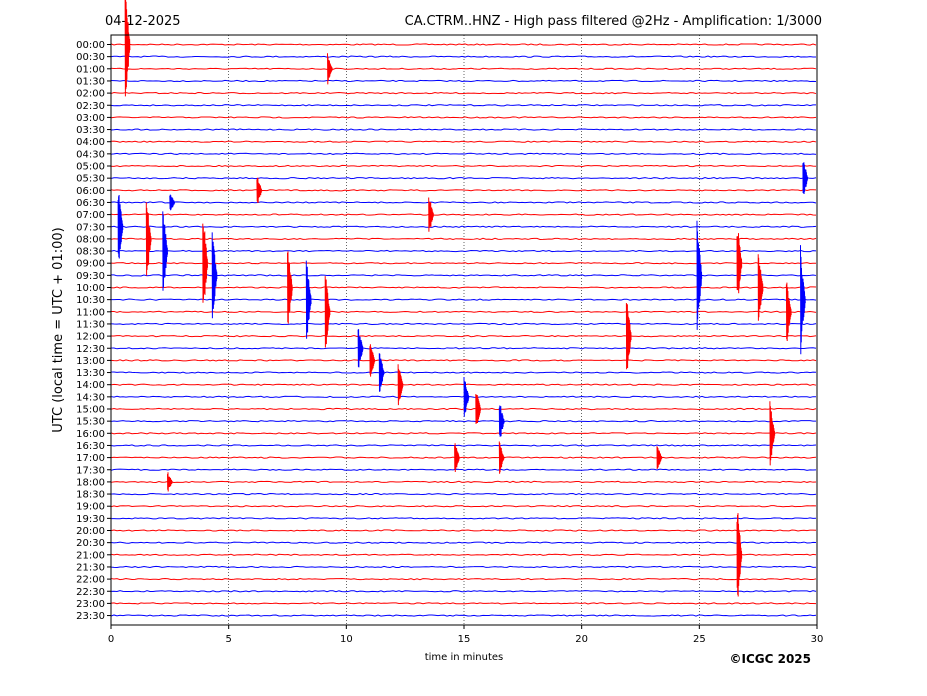  What do you see at coordinates (90, 324) in the screenshot?
I see `y-tick-label: 11:30` at bounding box center [90, 324].